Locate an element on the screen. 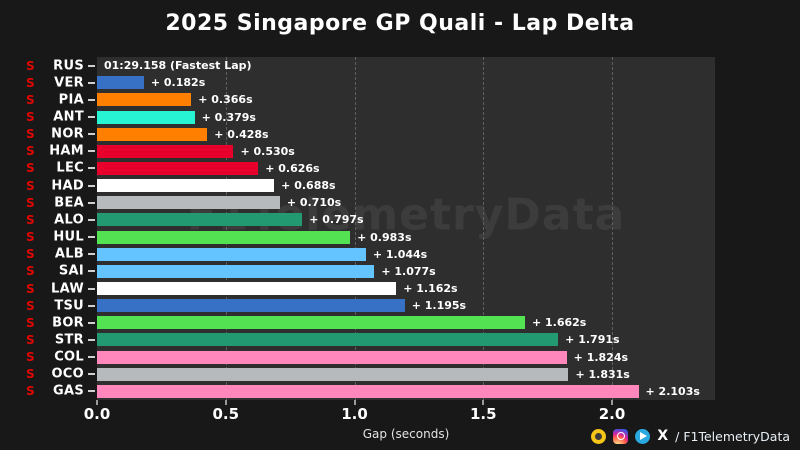  bar-row-gas: + 2.103s is located at coordinates (406, 391).